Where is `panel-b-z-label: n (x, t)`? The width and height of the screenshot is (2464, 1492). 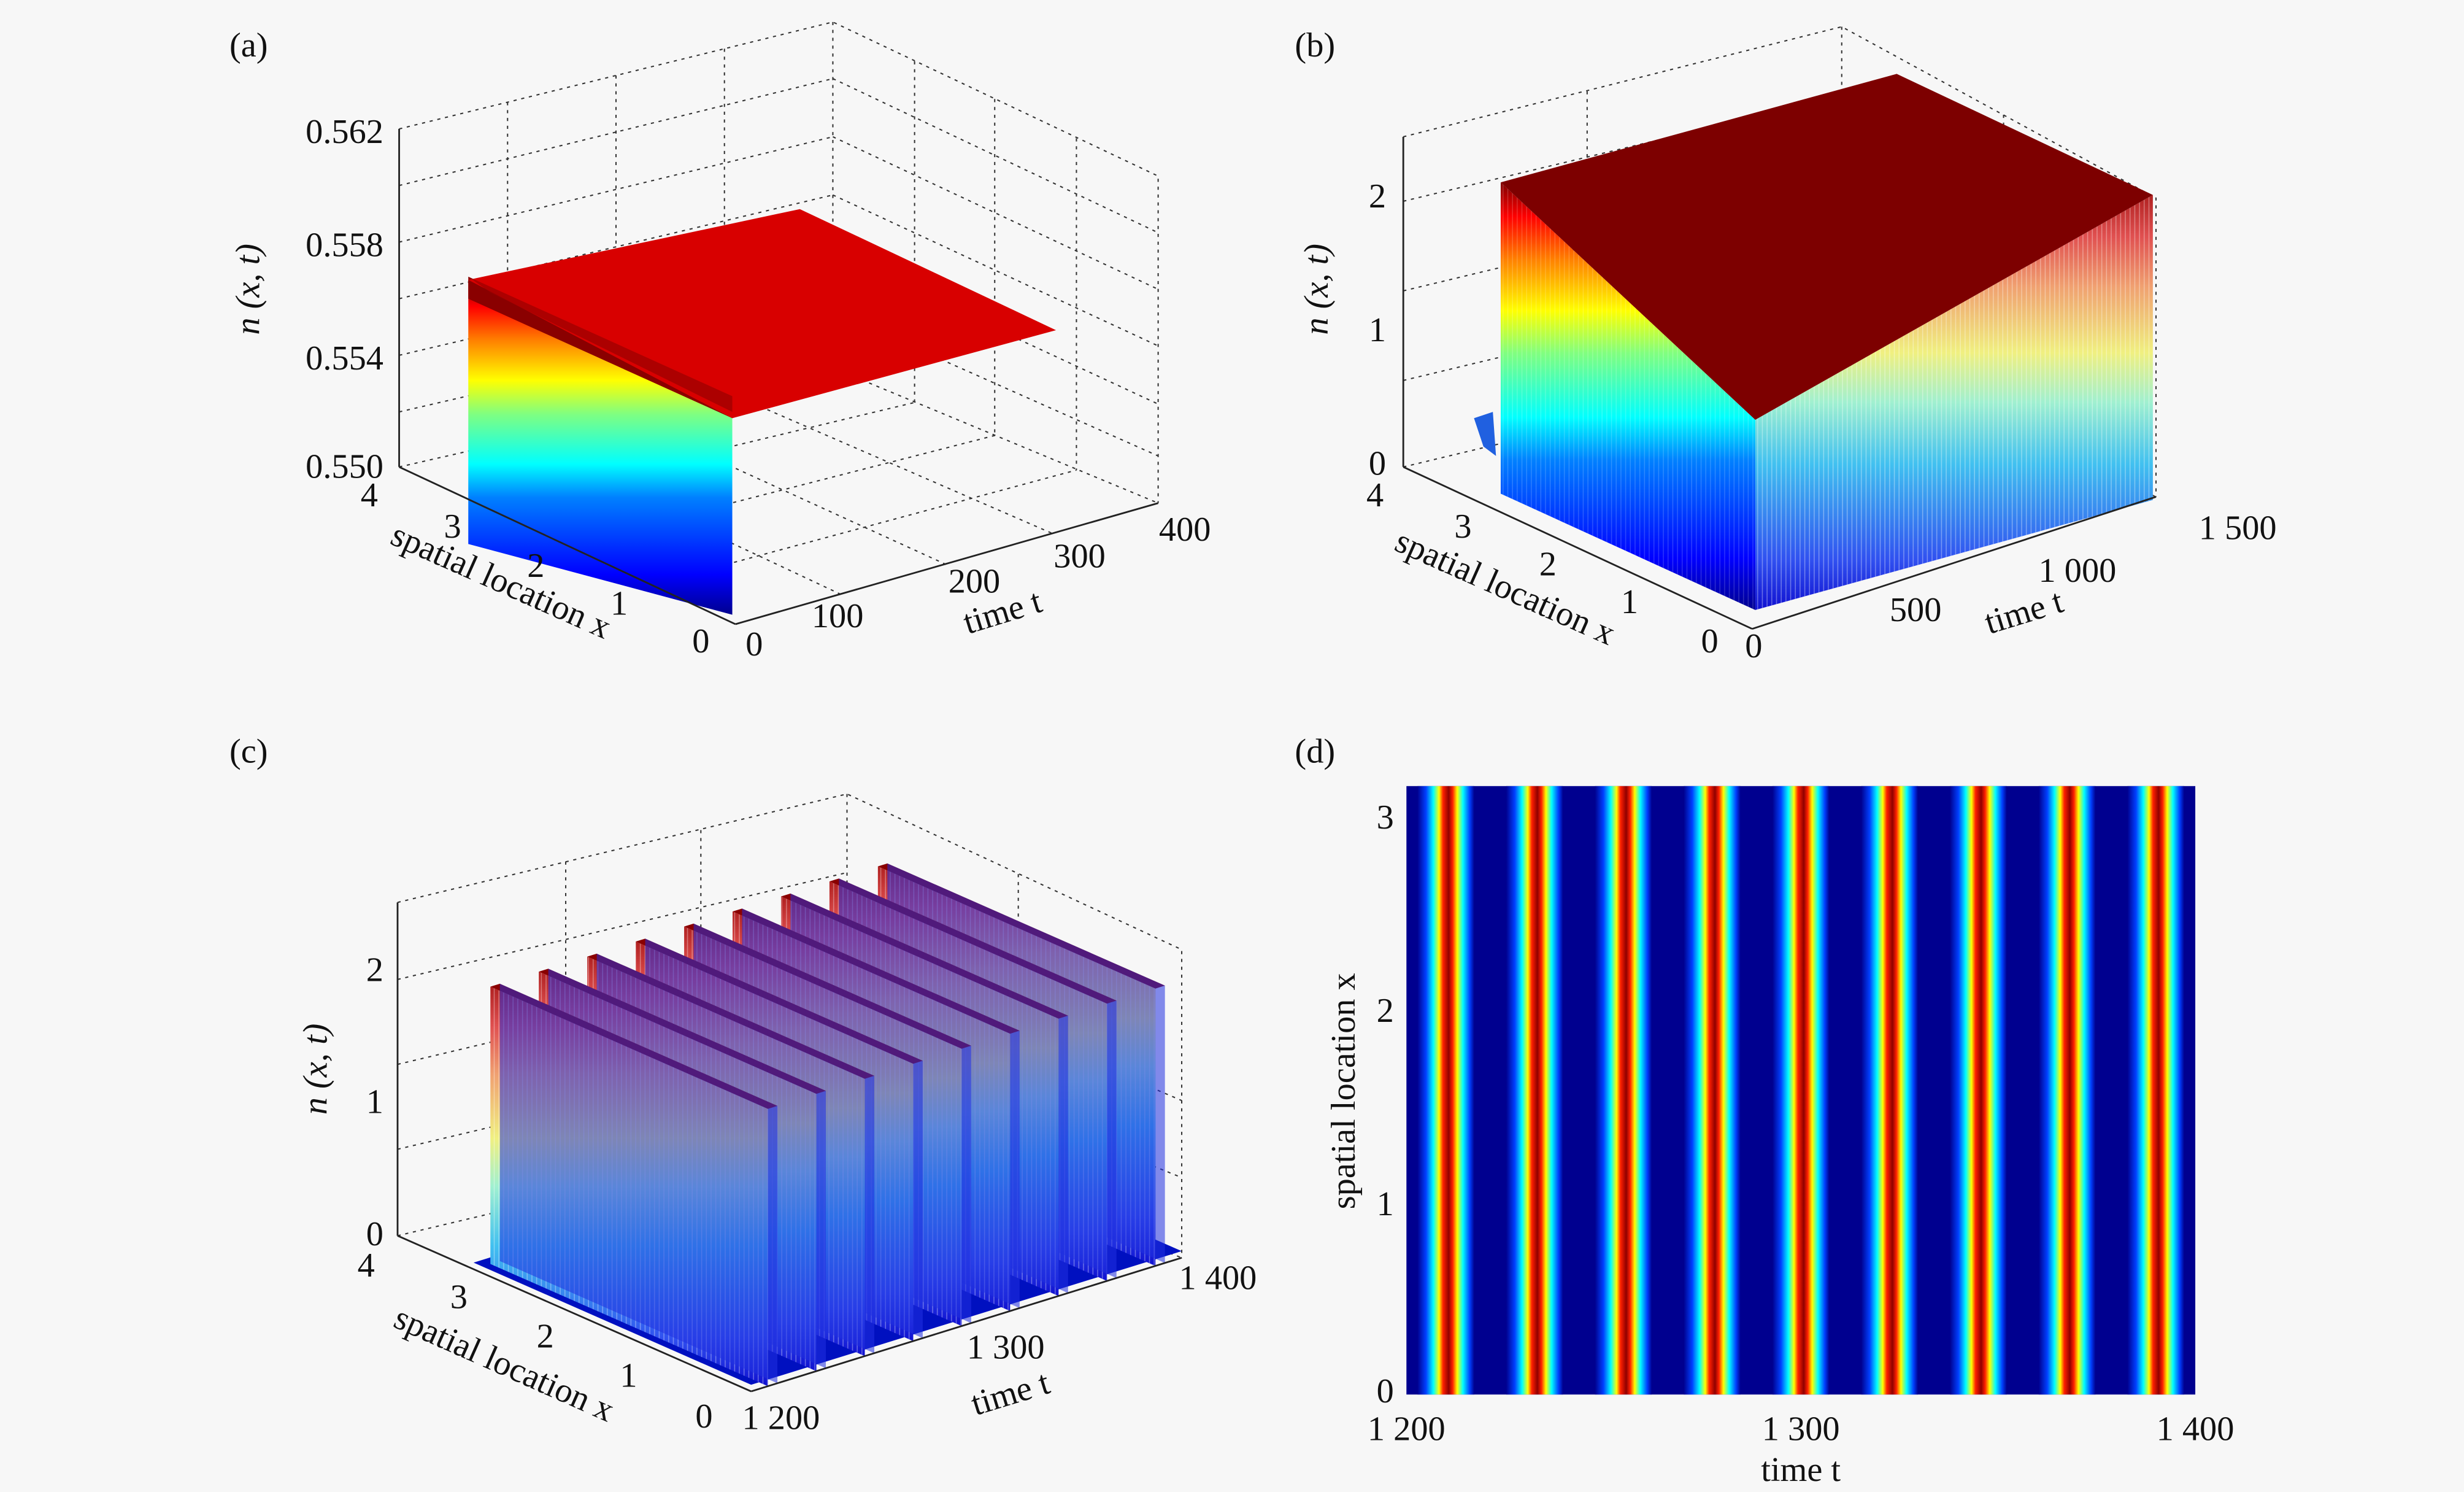 panel-b-z-label: n (x, t) is located at coordinates (1317, 289).